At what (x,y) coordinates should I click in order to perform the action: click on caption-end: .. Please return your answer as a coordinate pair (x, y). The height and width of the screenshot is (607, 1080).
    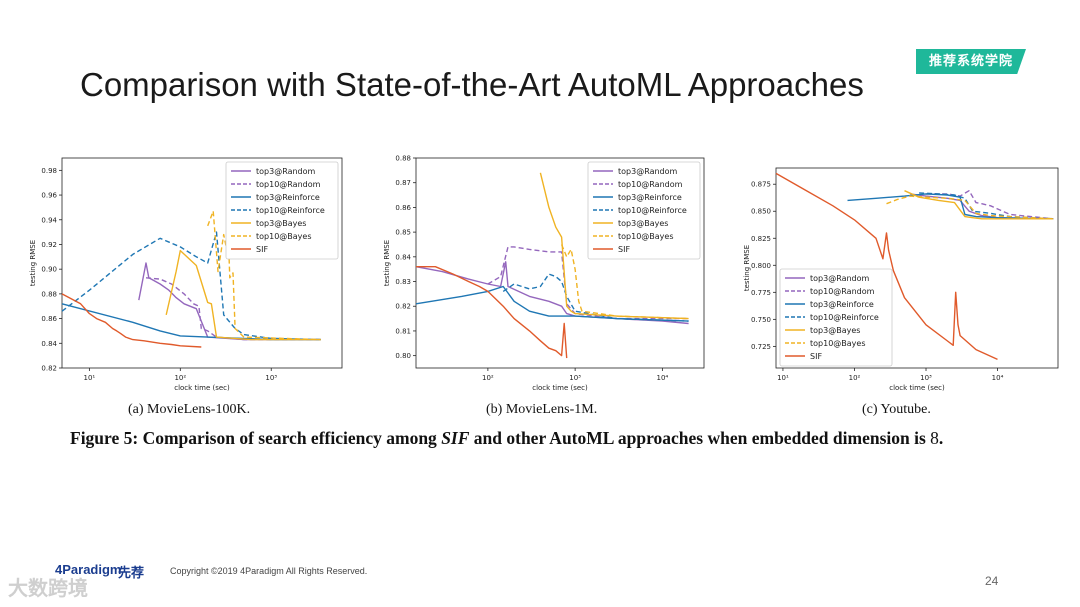
    Looking at the image, I should click on (941, 438).